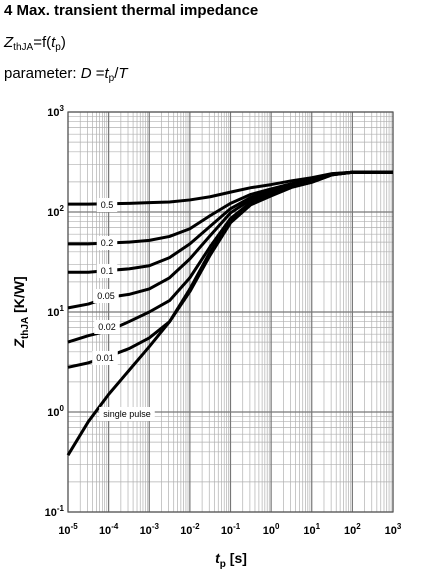 The width and height of the screenshot is (440, 574). I want to click on curve-label: single pulse, so click(127, 414).